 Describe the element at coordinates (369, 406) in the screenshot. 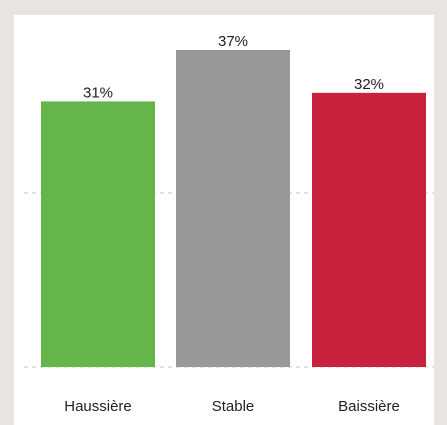

I see `category-label-baissiere: Baissière` at that location.